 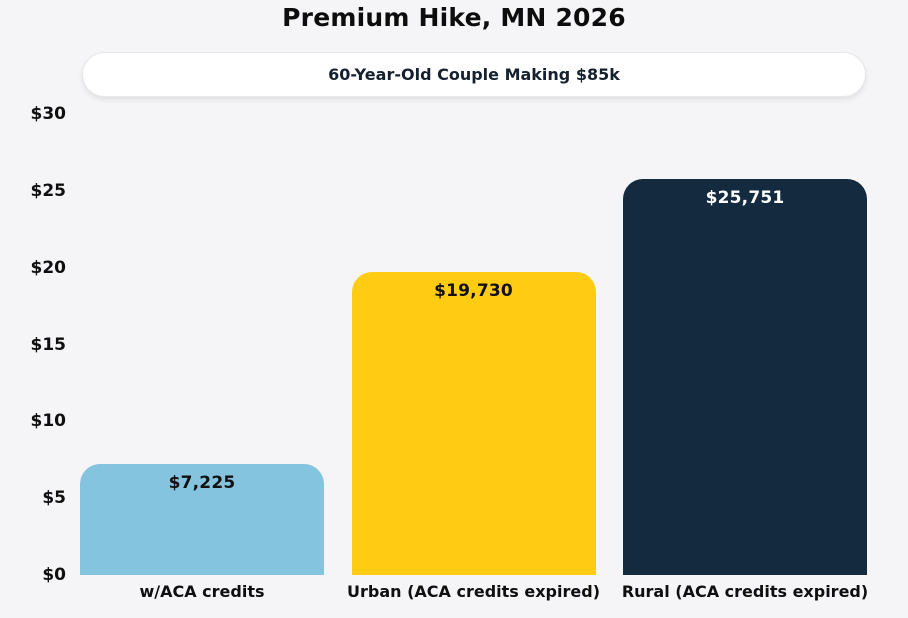 What do you see at coordinates (48, 344) in the screenshot?
I see `y-axis-tick-15: $15` at bounding box center [48, 344].